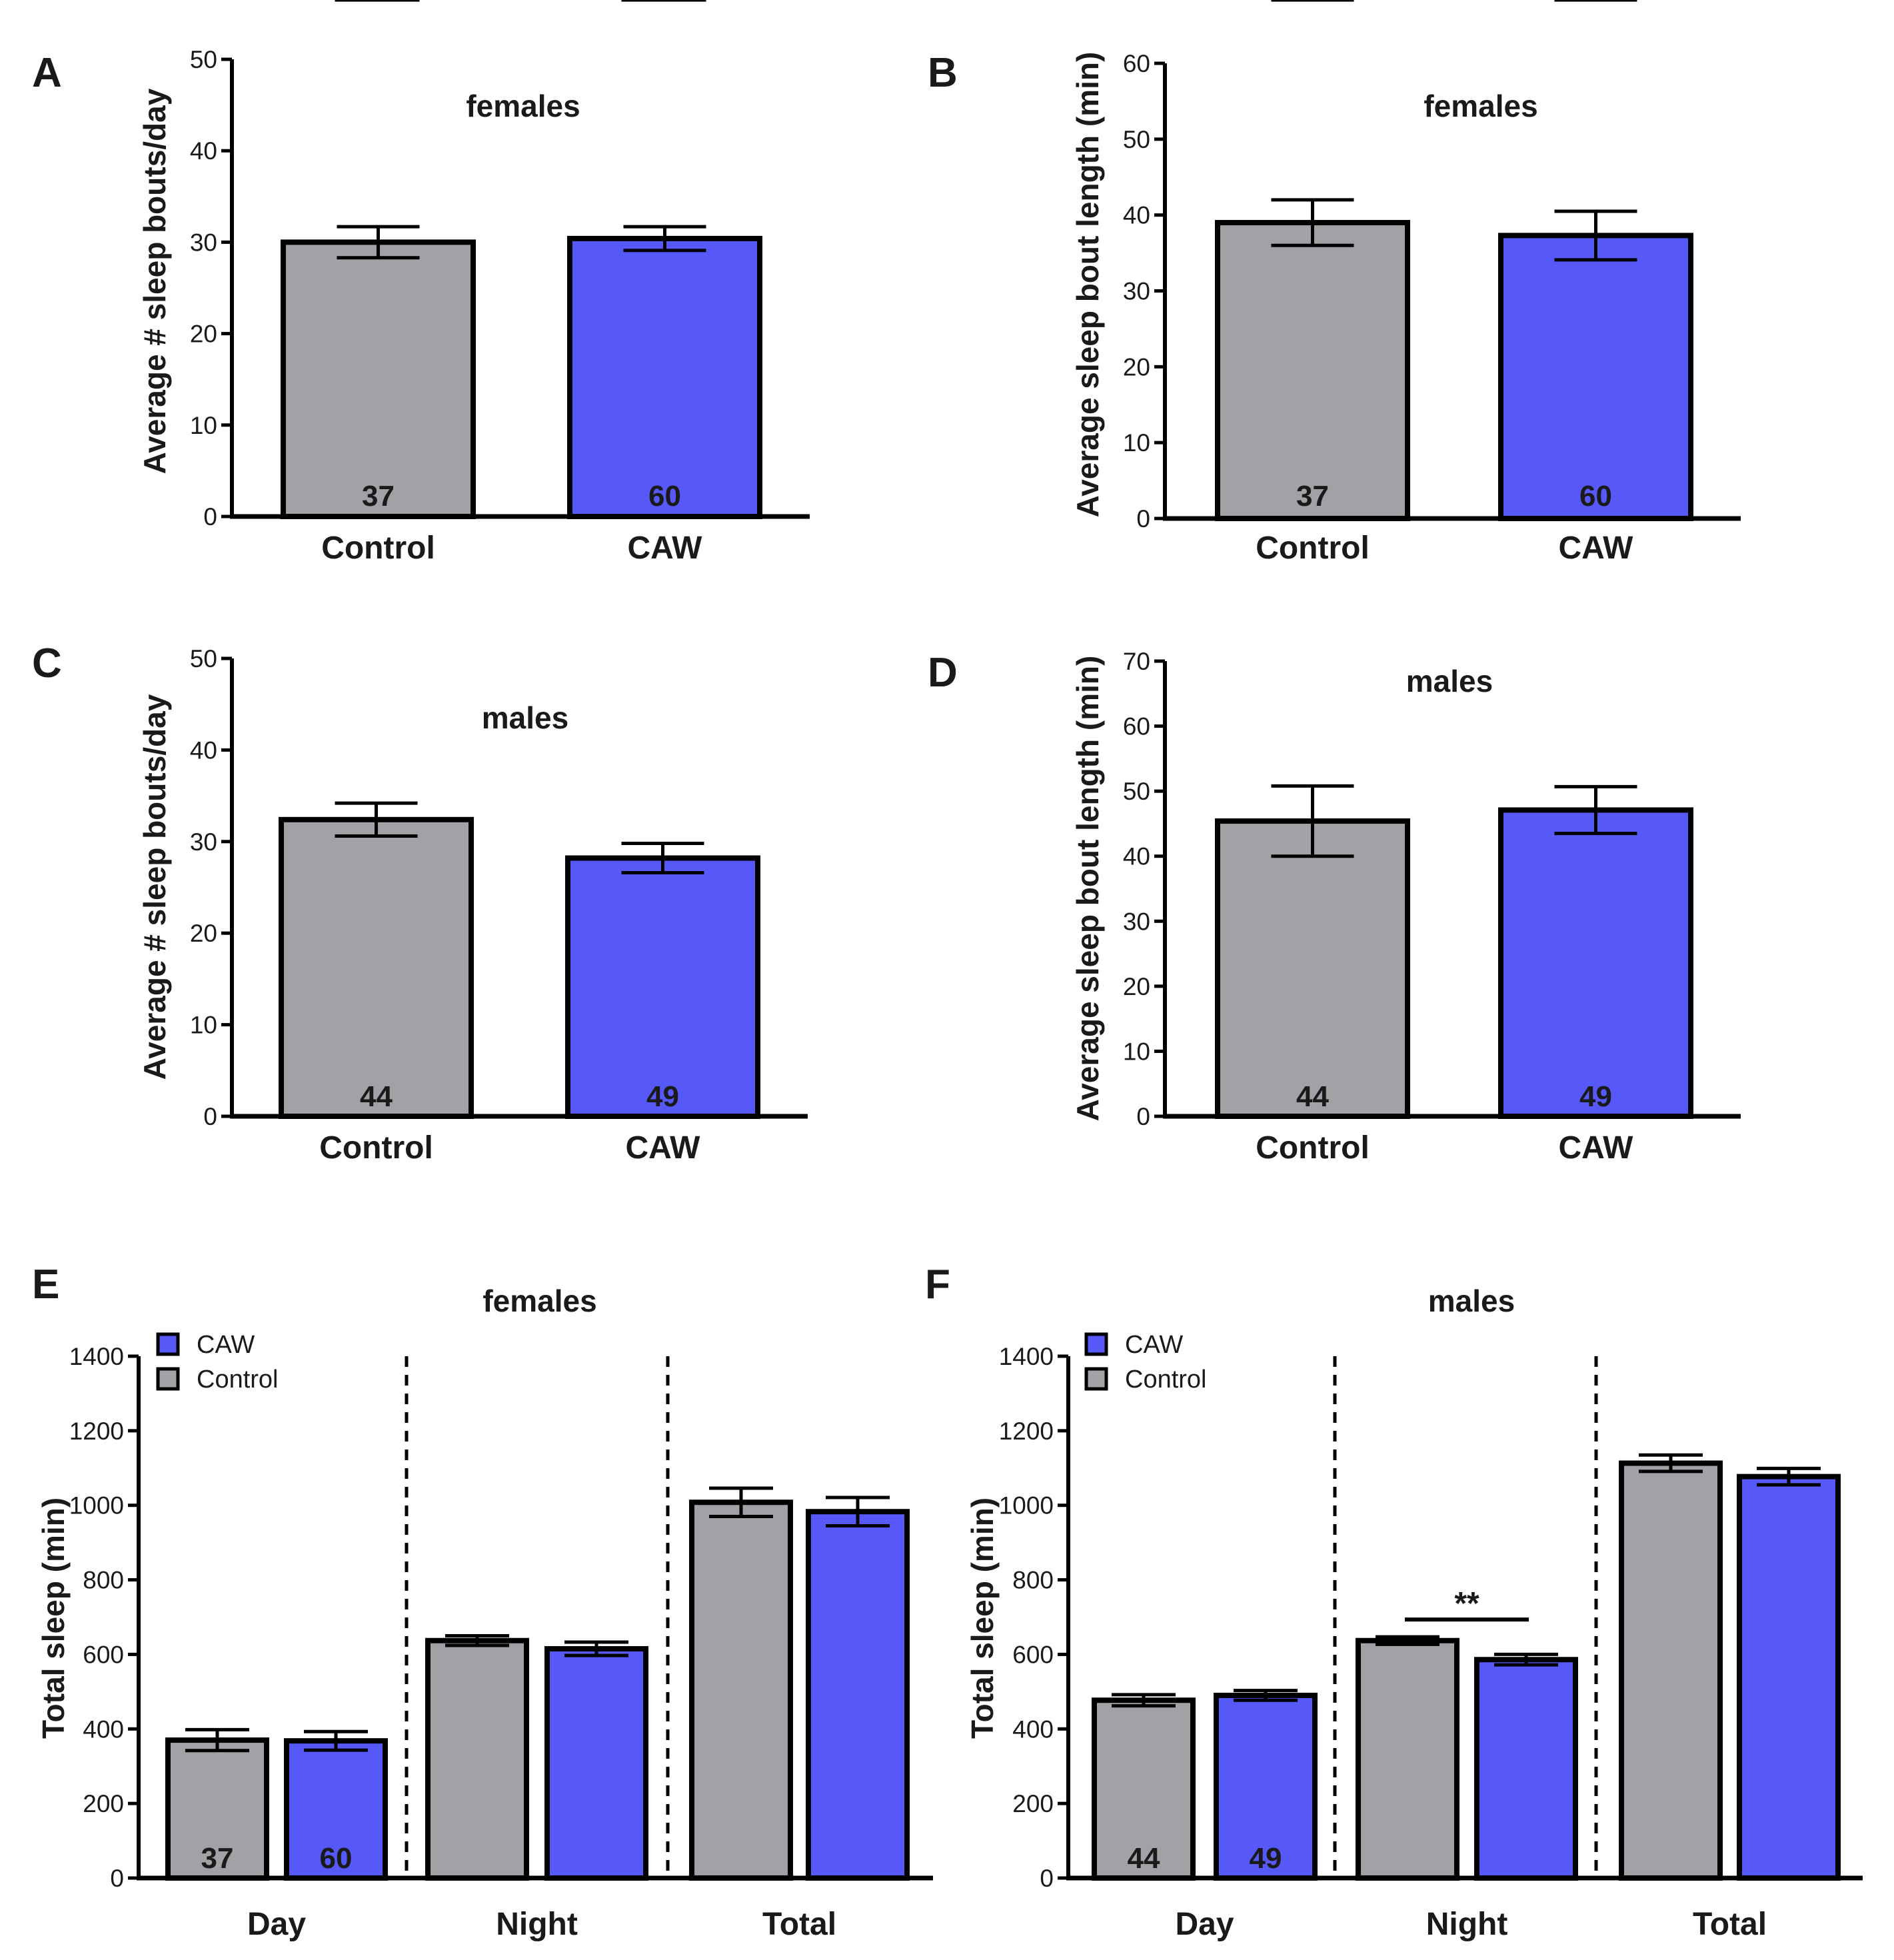 The width and height of the screenshot is (1894, 1960). What do you see at coordinates (937, 1285) in the screenshot?
I see `panel-letter: F` at bounding box center [937, 1285].